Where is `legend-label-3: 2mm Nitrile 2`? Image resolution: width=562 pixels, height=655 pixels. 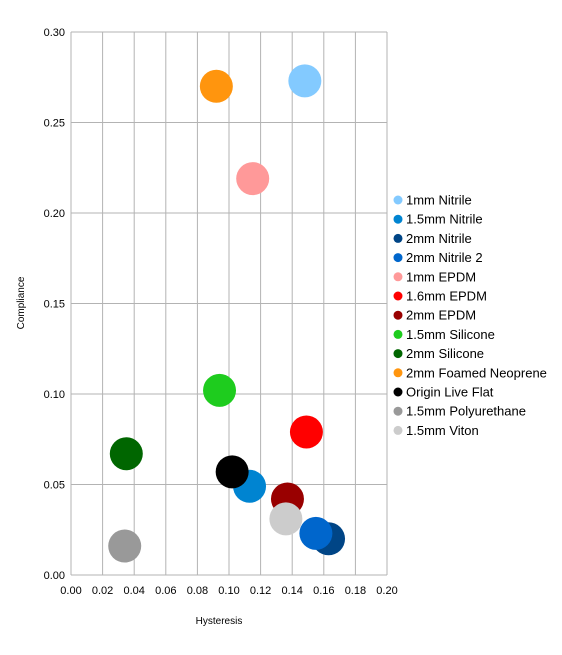
legend-label-3: 2mm Nitrile 2 is located at coordinates (444, 257).